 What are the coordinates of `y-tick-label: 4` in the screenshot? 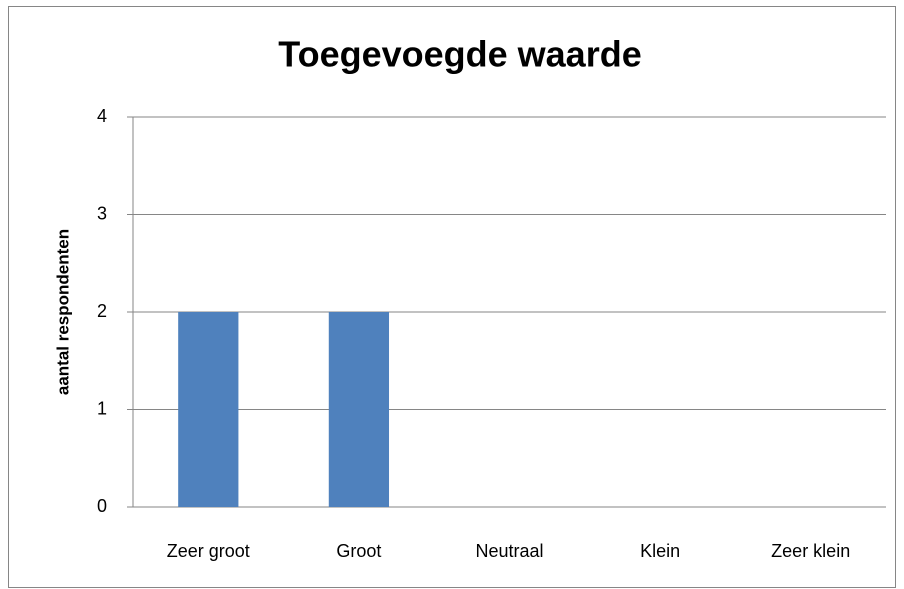 It's located at (102, 116).